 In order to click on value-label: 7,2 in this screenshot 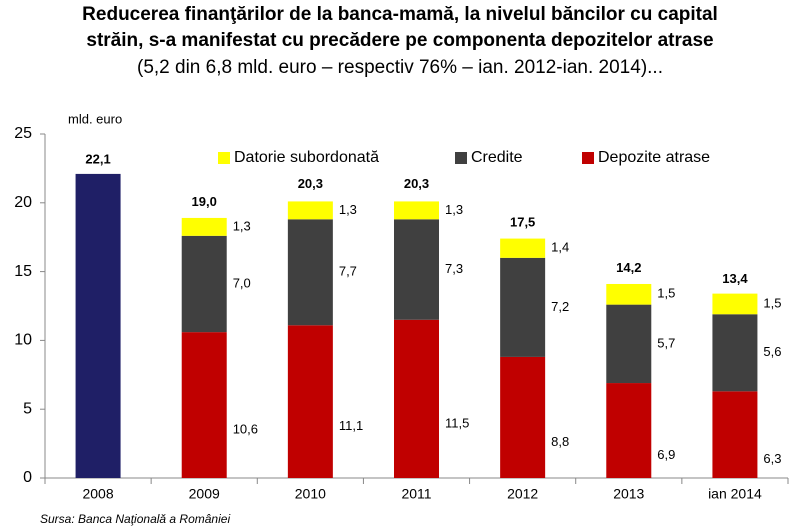, I will do `click(560, 306)`.